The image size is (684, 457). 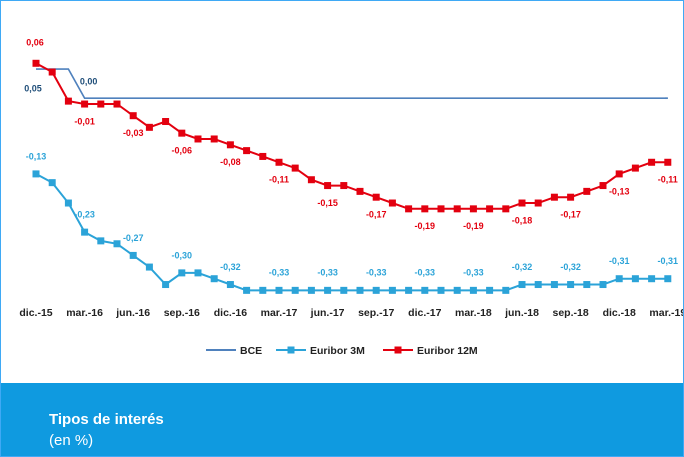 I want to click on data-label: -0,18, so click(x=522, y=220).